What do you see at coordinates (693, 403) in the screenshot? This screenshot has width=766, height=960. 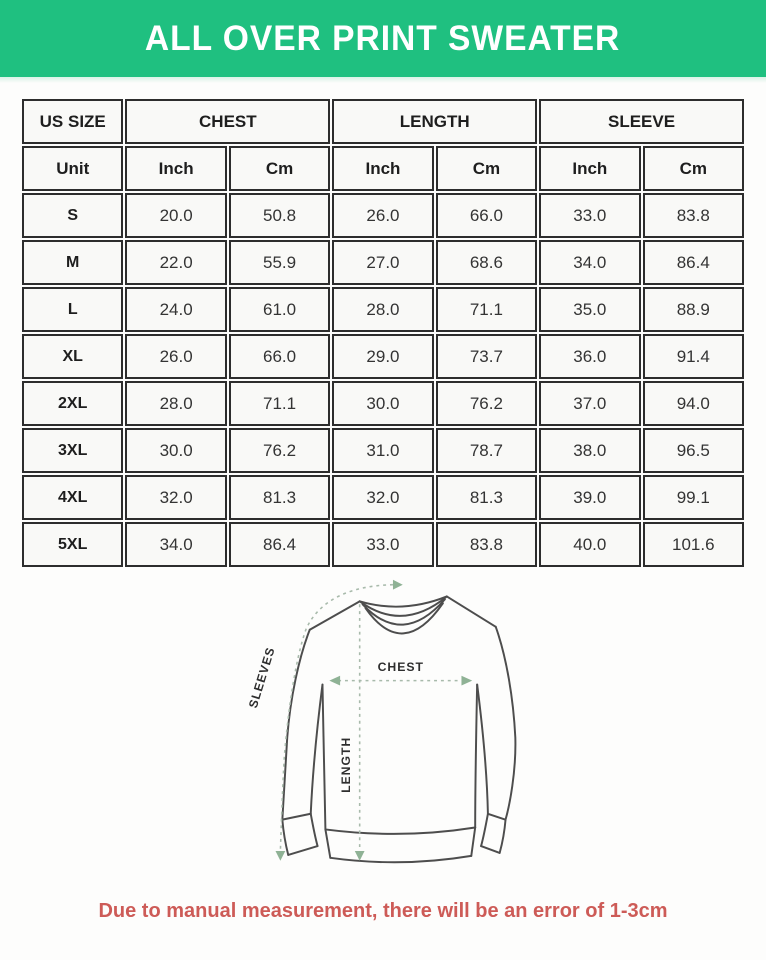 I see `value-cell: 94.0` at bounding box center [693, 403].